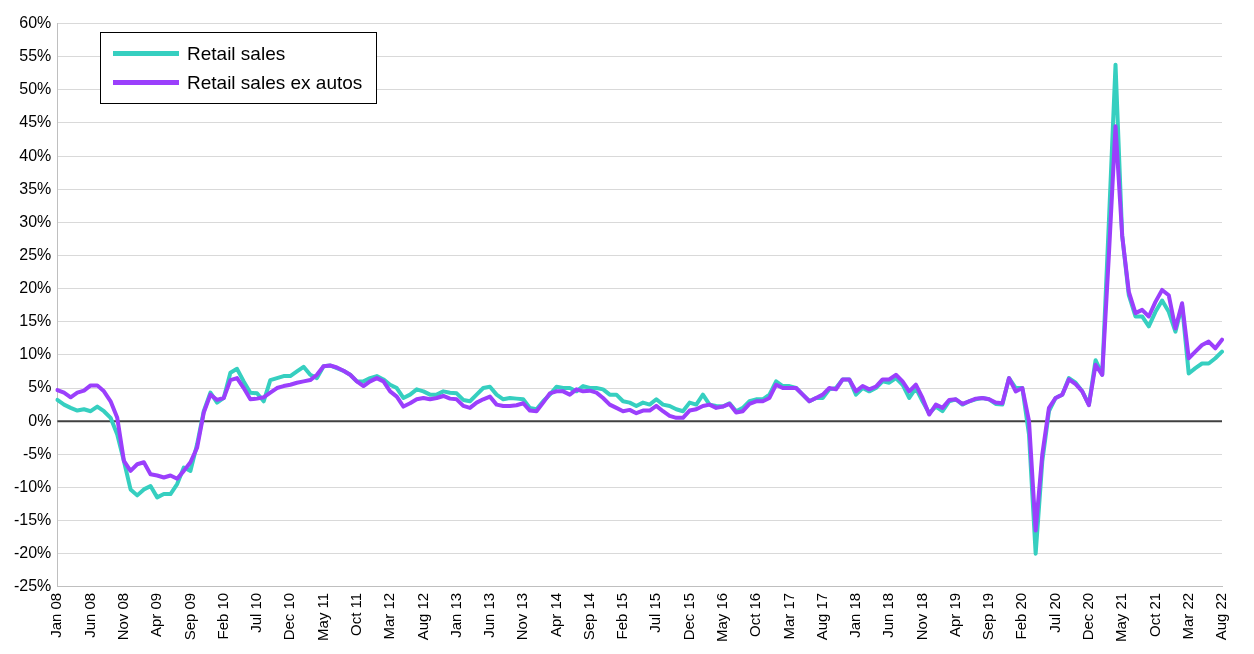 The image size is (1254, 654). Describe the element at coordinates (688, 616) in the screenshot. I see `x-tick-label: Dec 15` at that location.